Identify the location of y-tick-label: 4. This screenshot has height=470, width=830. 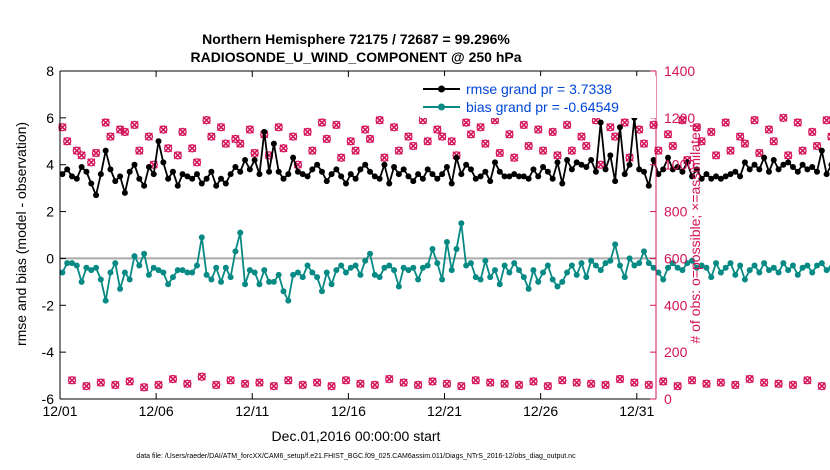
(50, 165).